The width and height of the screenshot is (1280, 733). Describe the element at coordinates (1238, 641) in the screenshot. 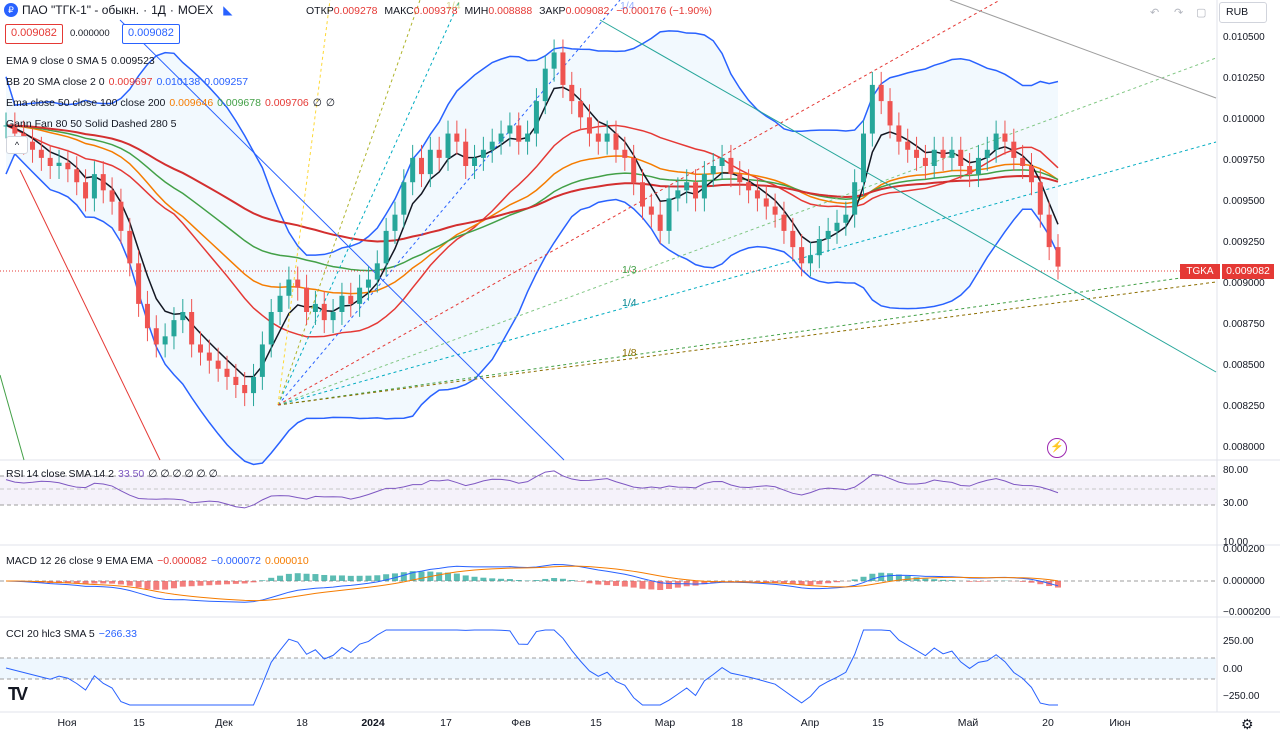

I see `cci-axis-top: 250.00` at that location.